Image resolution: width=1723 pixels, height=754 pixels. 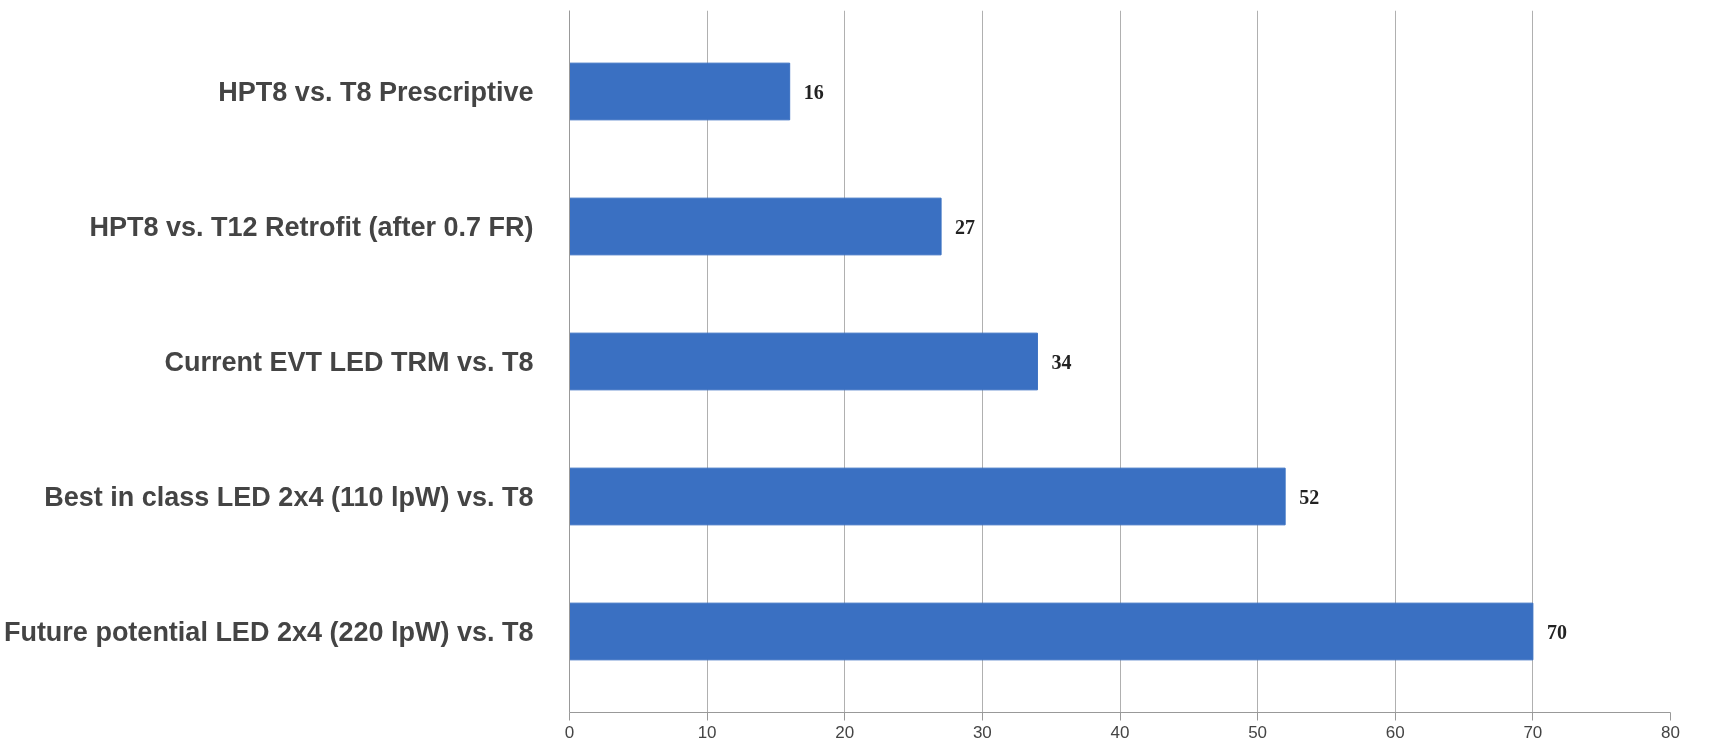 What do you see at coordinates (1556, 631) in the screenshot?
I see `data-label: 70` at bounding box center [1556, 631].